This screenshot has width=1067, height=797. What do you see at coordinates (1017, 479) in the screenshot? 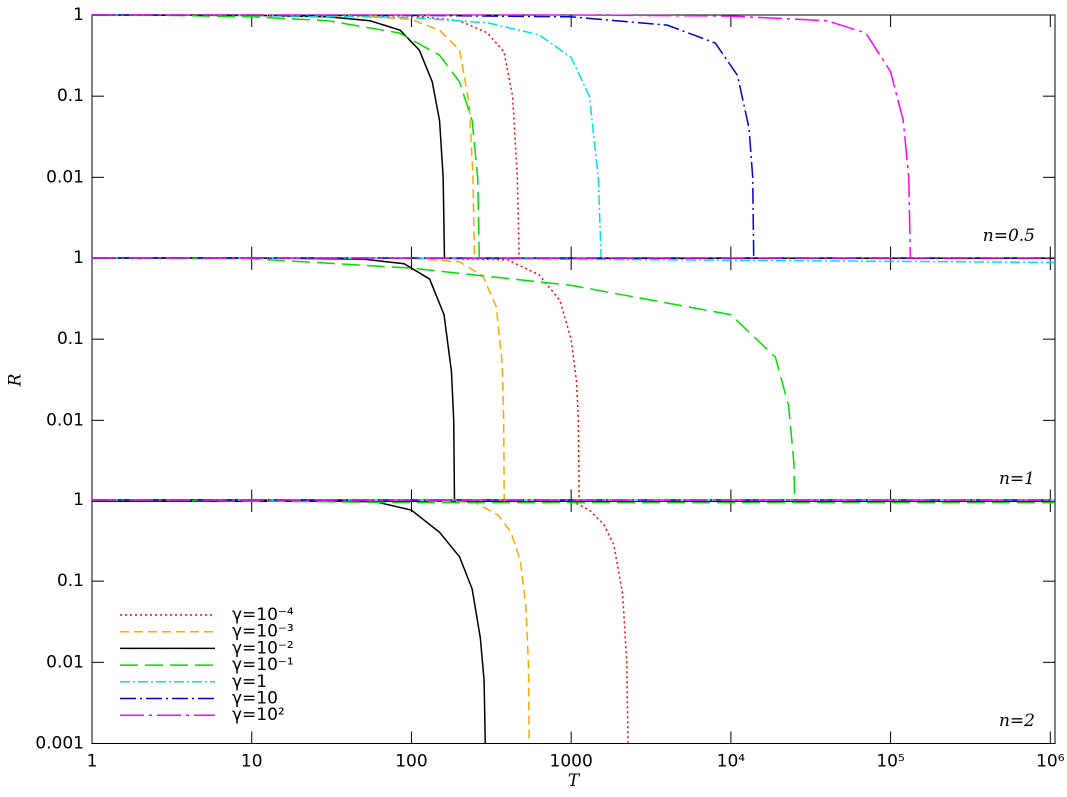
I see `panel-annotation: n=1` at bounding box center [1017, 479].